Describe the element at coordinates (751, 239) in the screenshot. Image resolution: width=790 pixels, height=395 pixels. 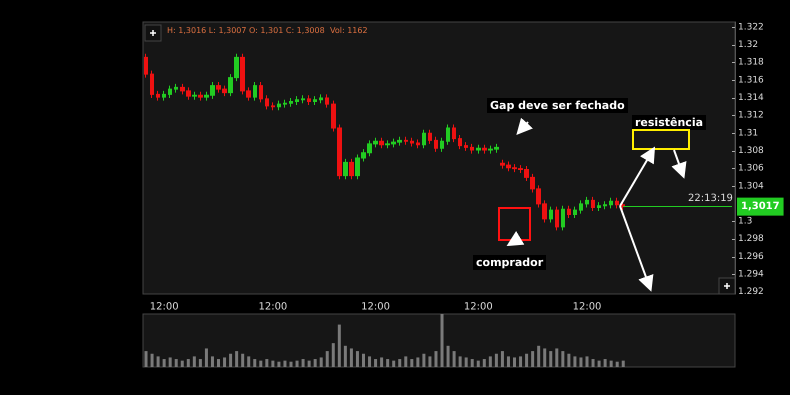
I see `y-tick-label: 1.298` at that location.